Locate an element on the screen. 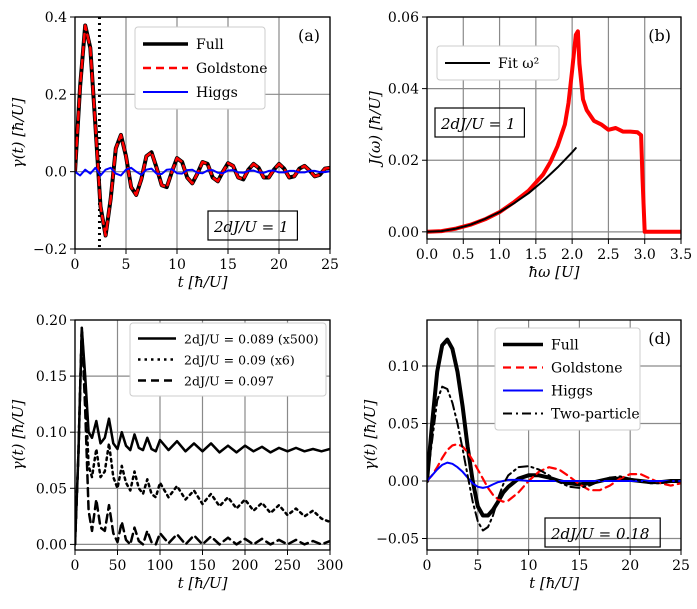 The height and width of the screenshot is (609, 697). panel-label: (d) is located at coordinates (659, 338).